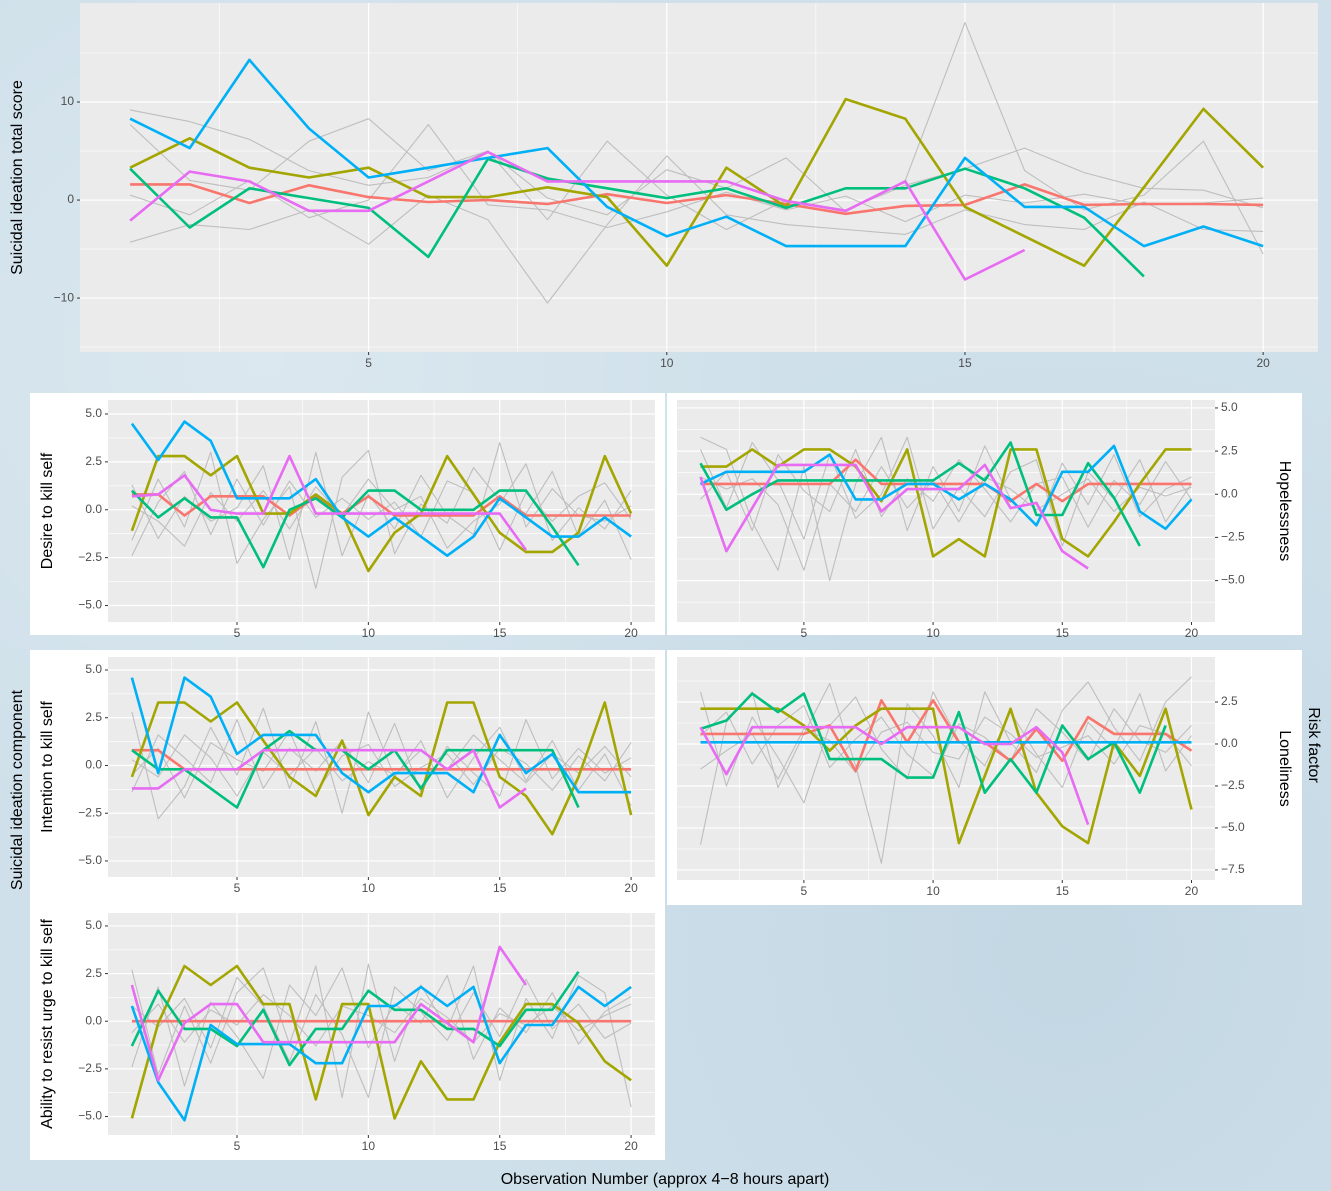 Image resolution: width=1331 pixels, height=1191 pixels. What do you see at coordinates (1284, 511) in the screenshot?
I see `y-axis-title: Hopelessness` at bounding box center [1284, 511].